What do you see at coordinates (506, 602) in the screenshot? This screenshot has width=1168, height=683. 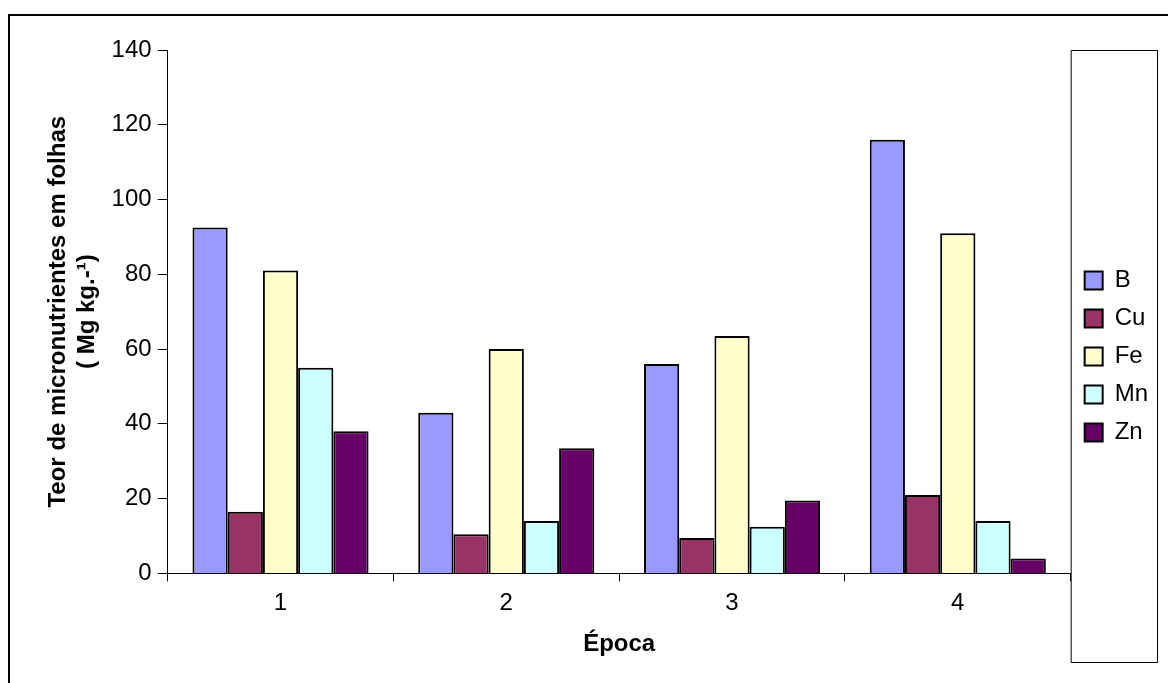 I see `x-tick-label: 2` at bounding box center [506, 602].